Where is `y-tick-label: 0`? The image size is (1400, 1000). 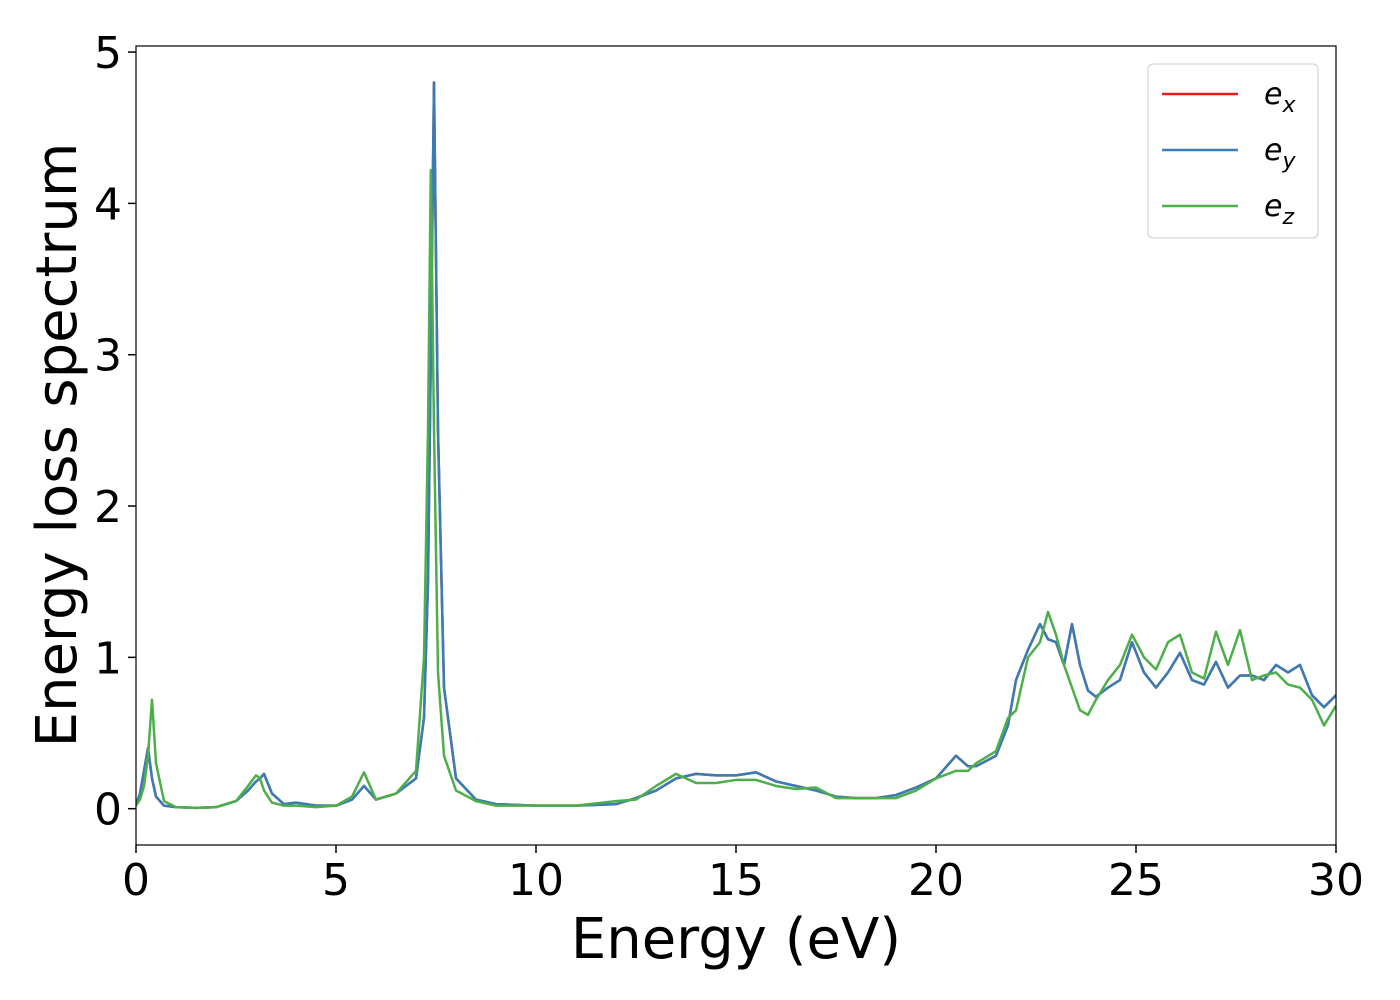
y-tick-label: 0 is located at coordinates (108, 810).